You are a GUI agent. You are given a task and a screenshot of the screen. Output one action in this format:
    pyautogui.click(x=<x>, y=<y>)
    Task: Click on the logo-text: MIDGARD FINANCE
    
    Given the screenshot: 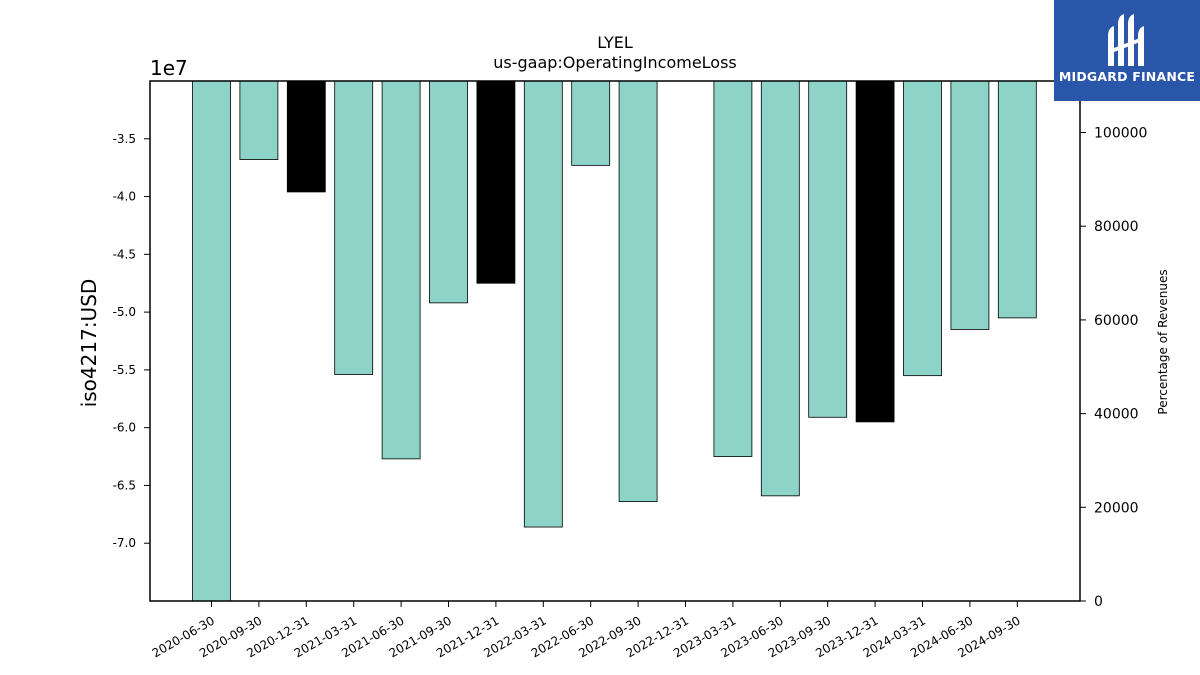 What is the action you would take?
    pyautogui.click(x=1127, y=76)
    